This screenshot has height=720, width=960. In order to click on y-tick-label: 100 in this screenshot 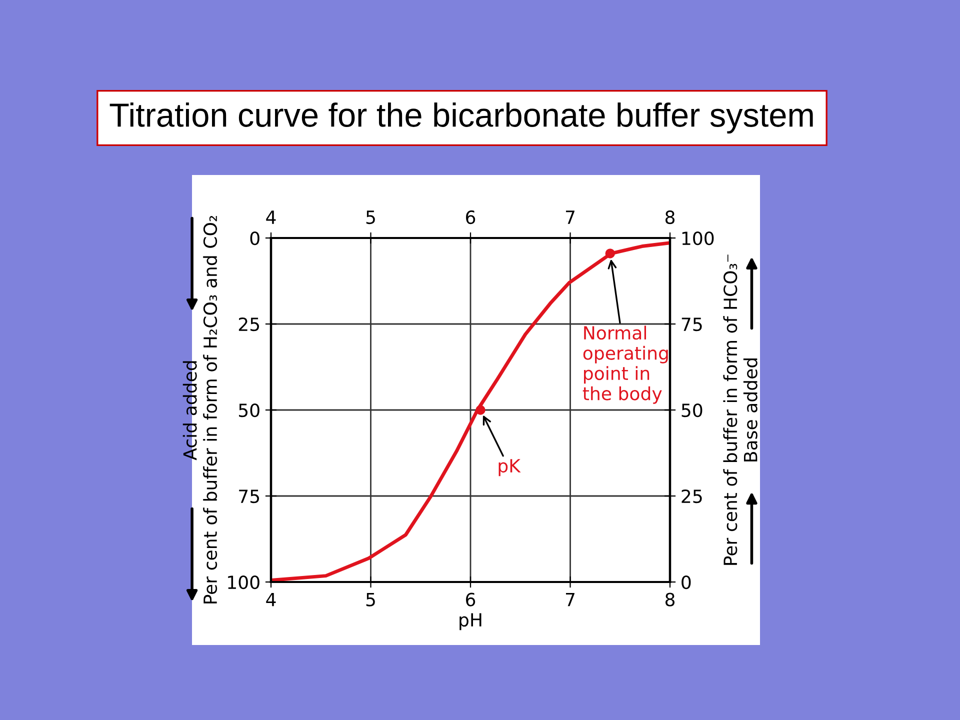, I will do `click(244, 582)`.